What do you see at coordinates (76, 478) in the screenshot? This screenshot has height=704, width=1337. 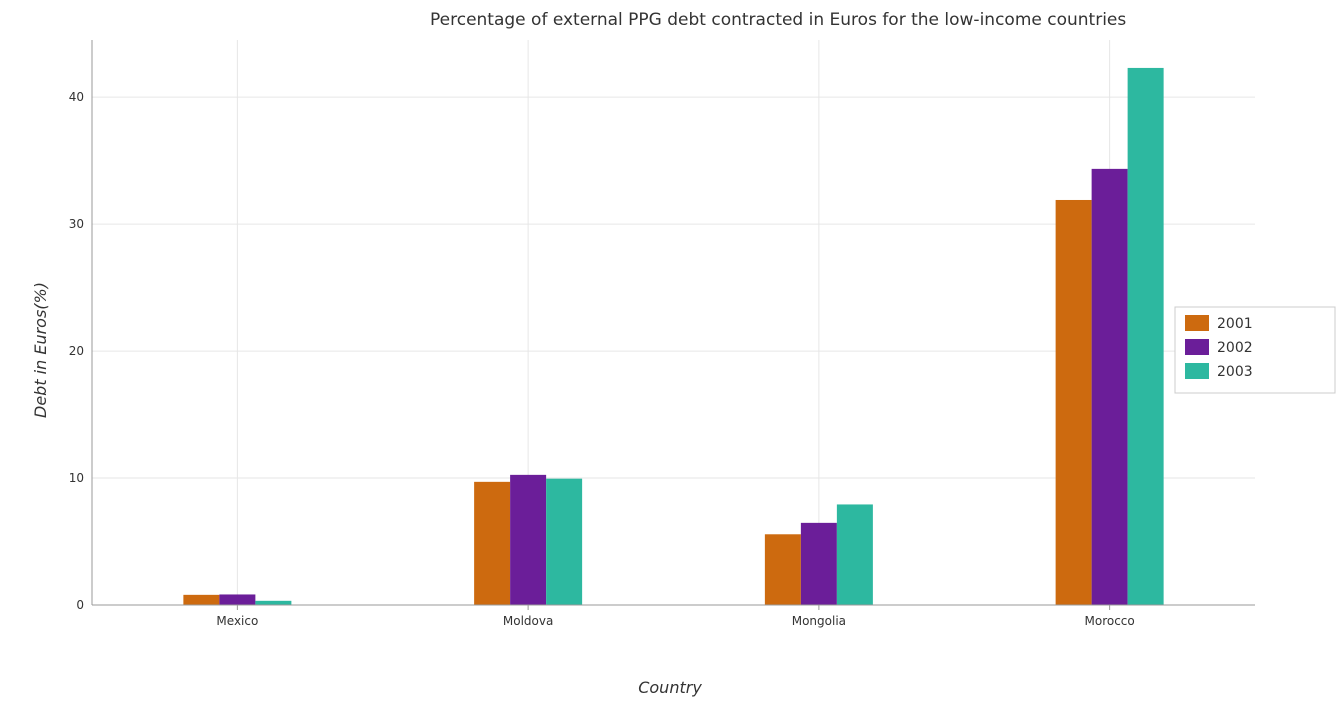 I see `y-tick-label: 10` at bounding box center [76, 478].